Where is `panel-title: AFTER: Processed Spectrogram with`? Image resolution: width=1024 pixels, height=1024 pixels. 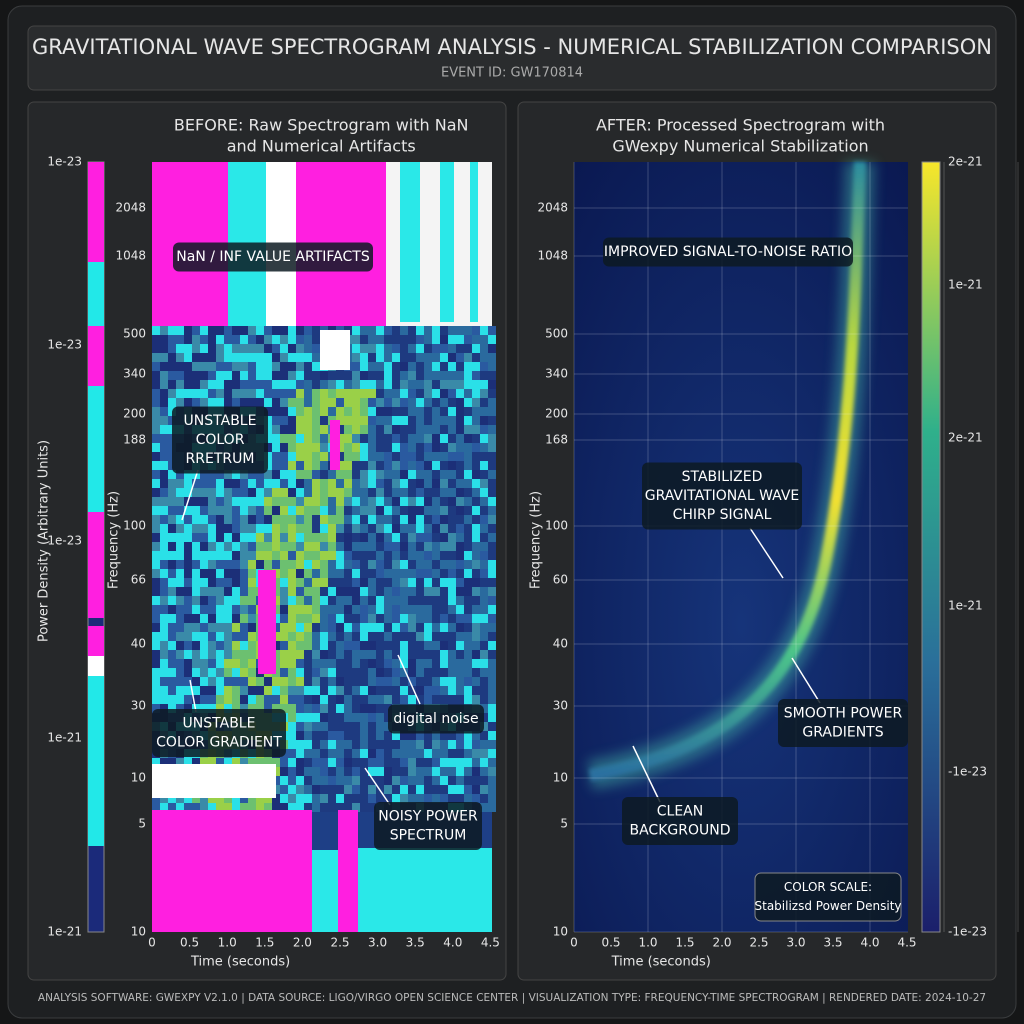 panel-title: AFTER: Processed Spectrogram with is located at coordinates (740, 125).